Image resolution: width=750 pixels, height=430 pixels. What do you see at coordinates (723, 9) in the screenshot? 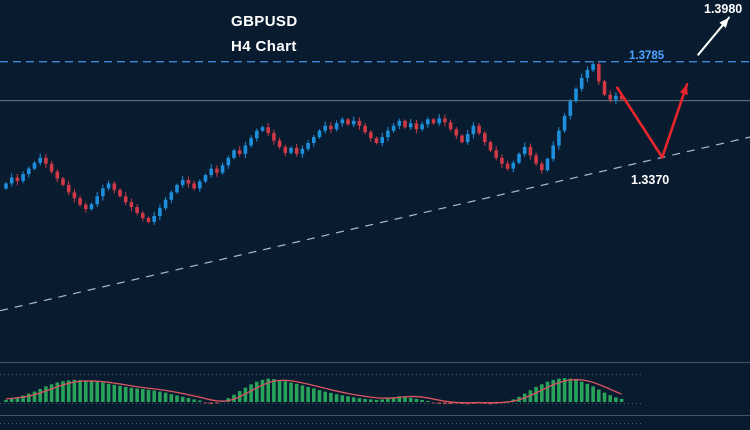
I see `upside-target-label: 1.3980` at bounding box center [723, 9].